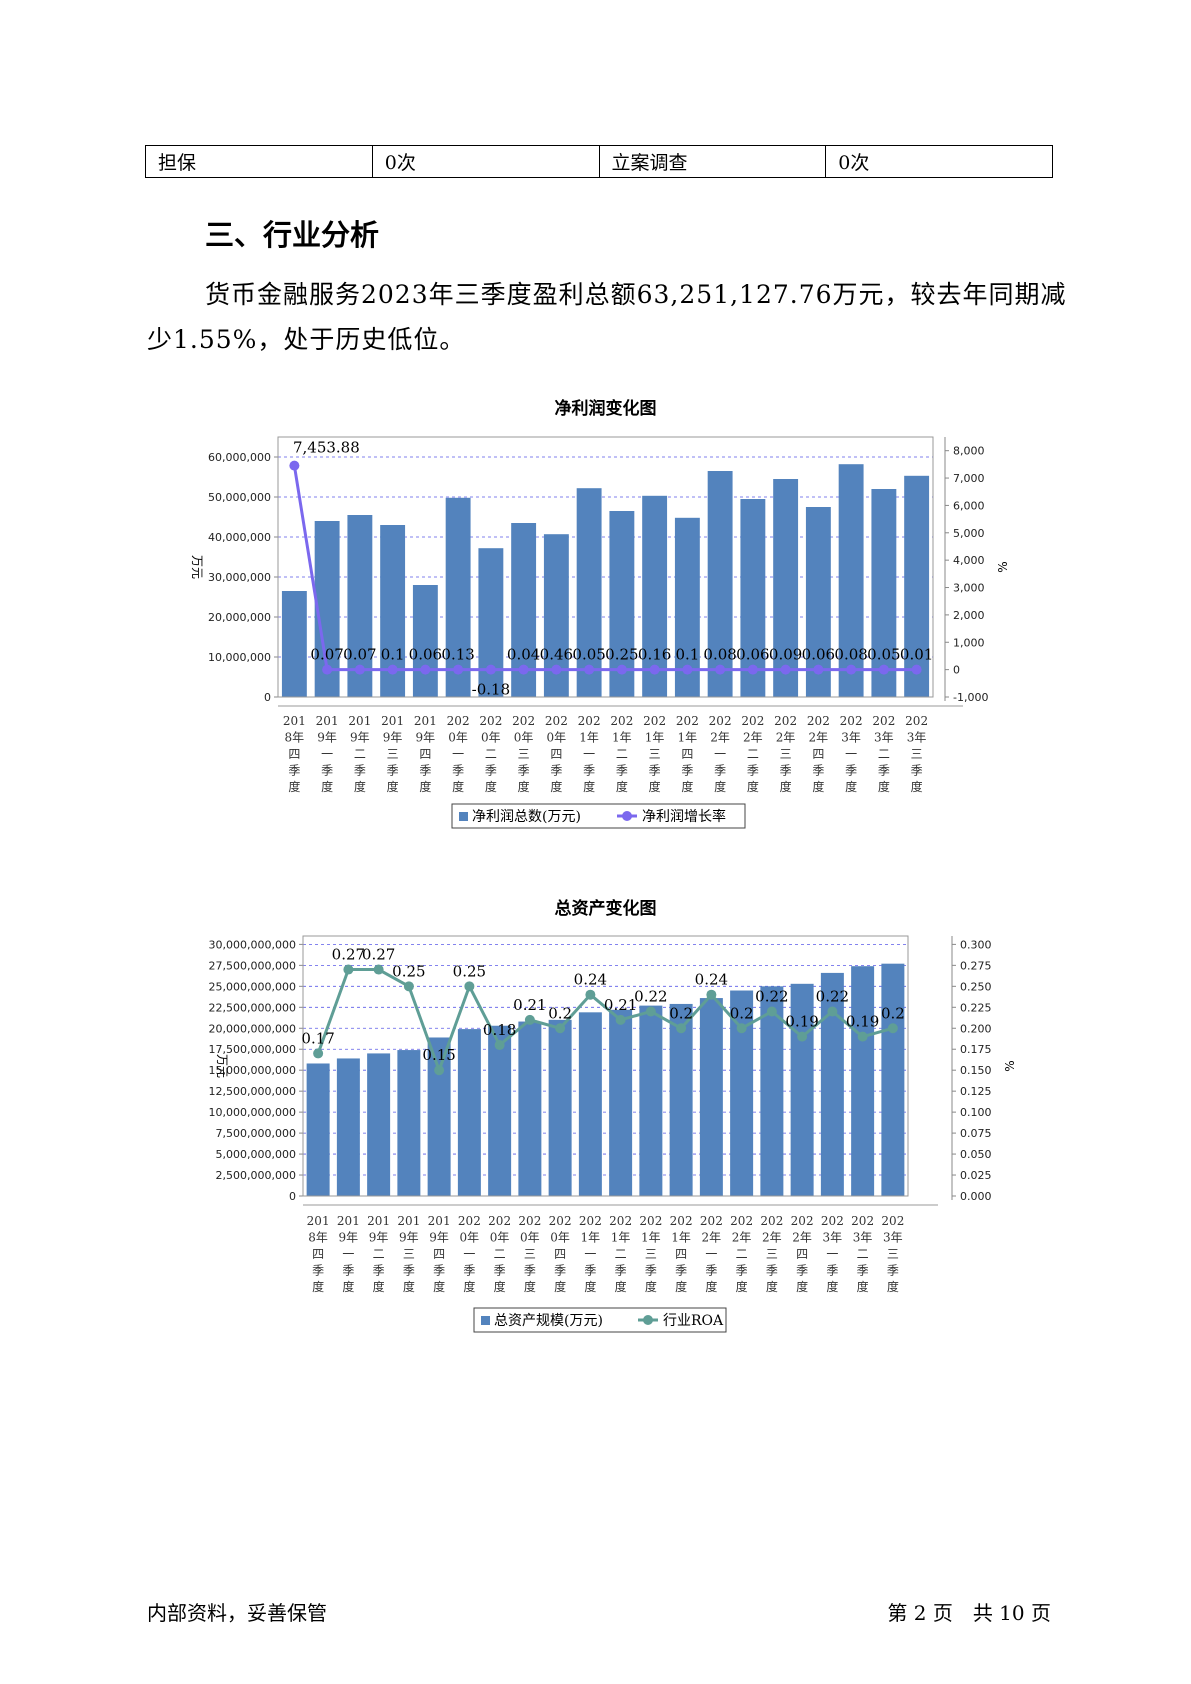  What do you see at coordinates (969, 588) in the screenshot?
I see `y2-tick-label: 3,000` at bounding box center [969, 588].